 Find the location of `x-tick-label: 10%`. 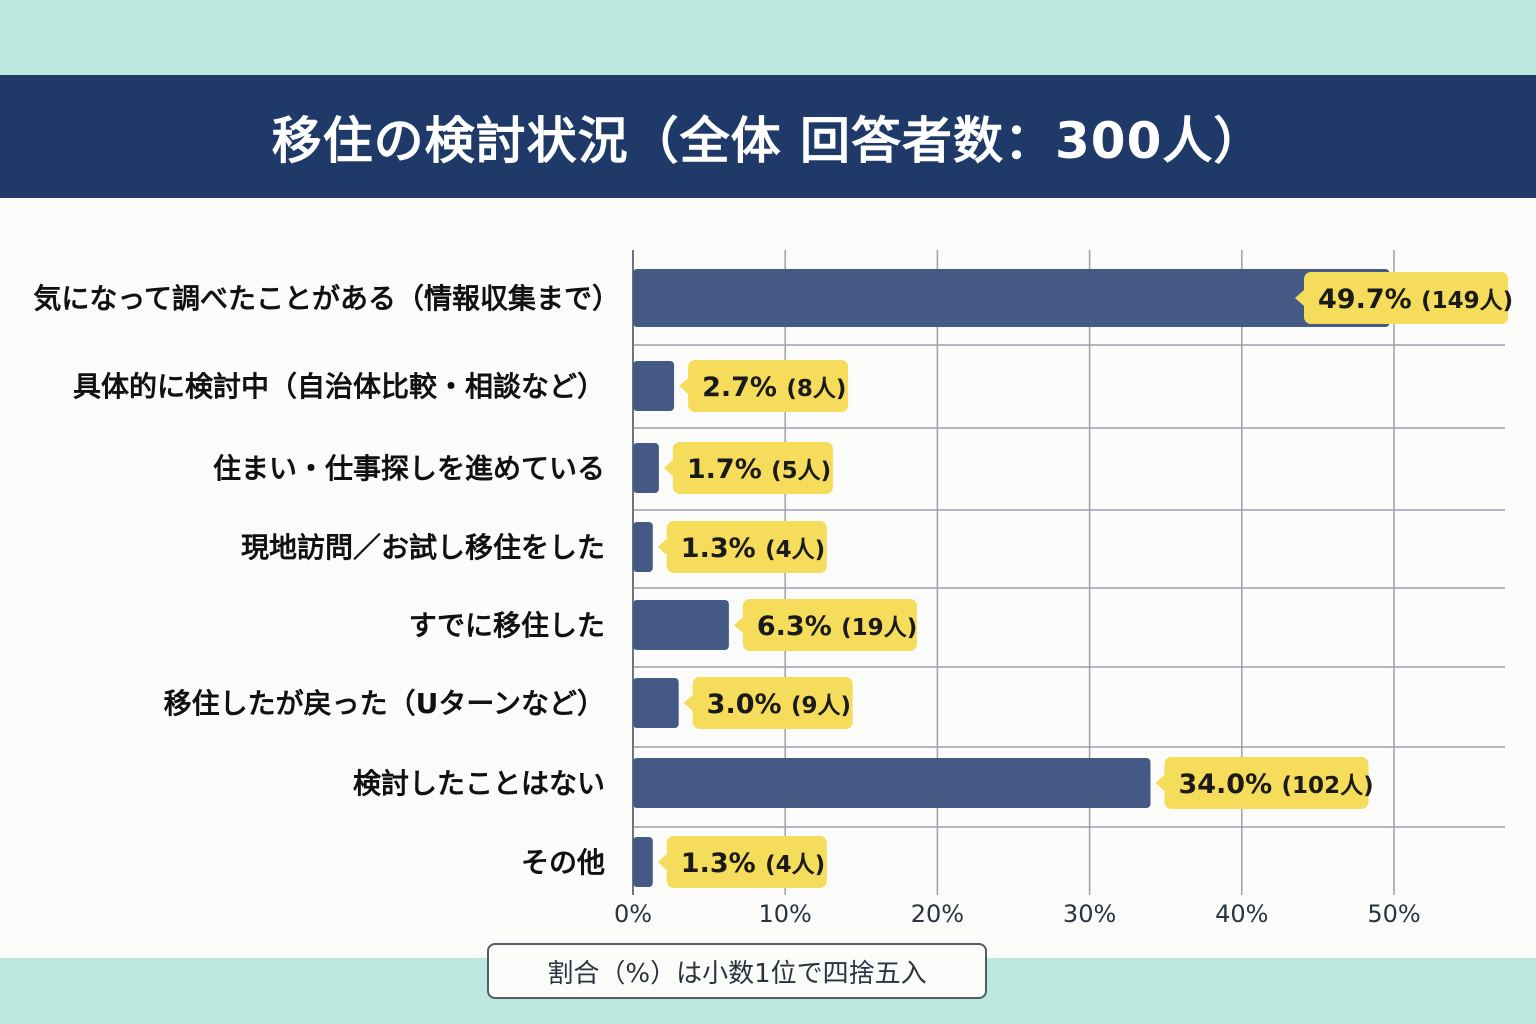

x-tick-label: 10% is located at coordinates (785, 914).